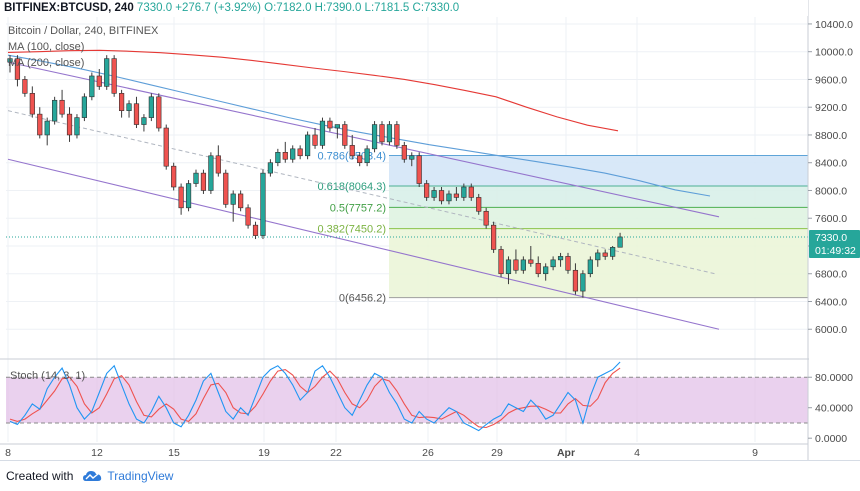  Describe the element at coordinates (313, 90) in the screenshot. I see `ma200-line` at that location.